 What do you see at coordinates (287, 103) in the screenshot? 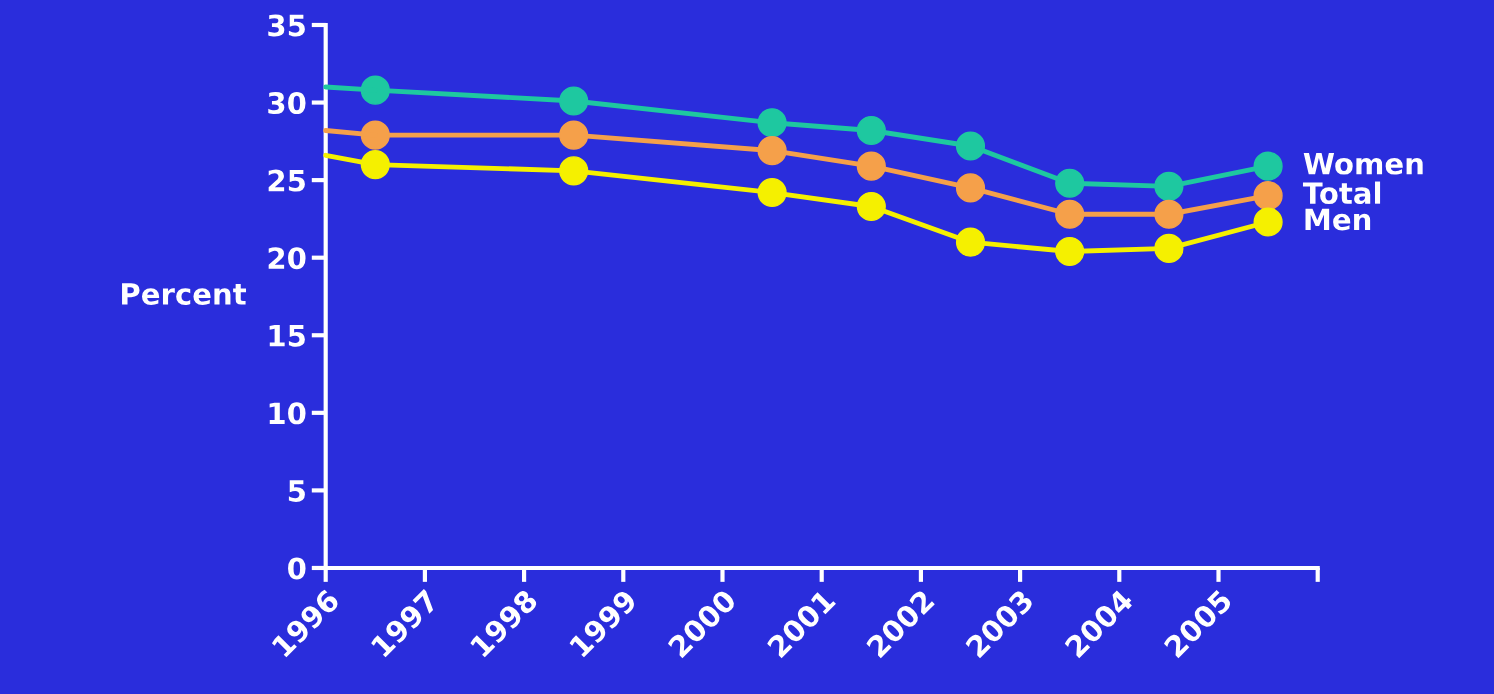
I see `y-tick-label: 30` at bounding box center [287, 103].